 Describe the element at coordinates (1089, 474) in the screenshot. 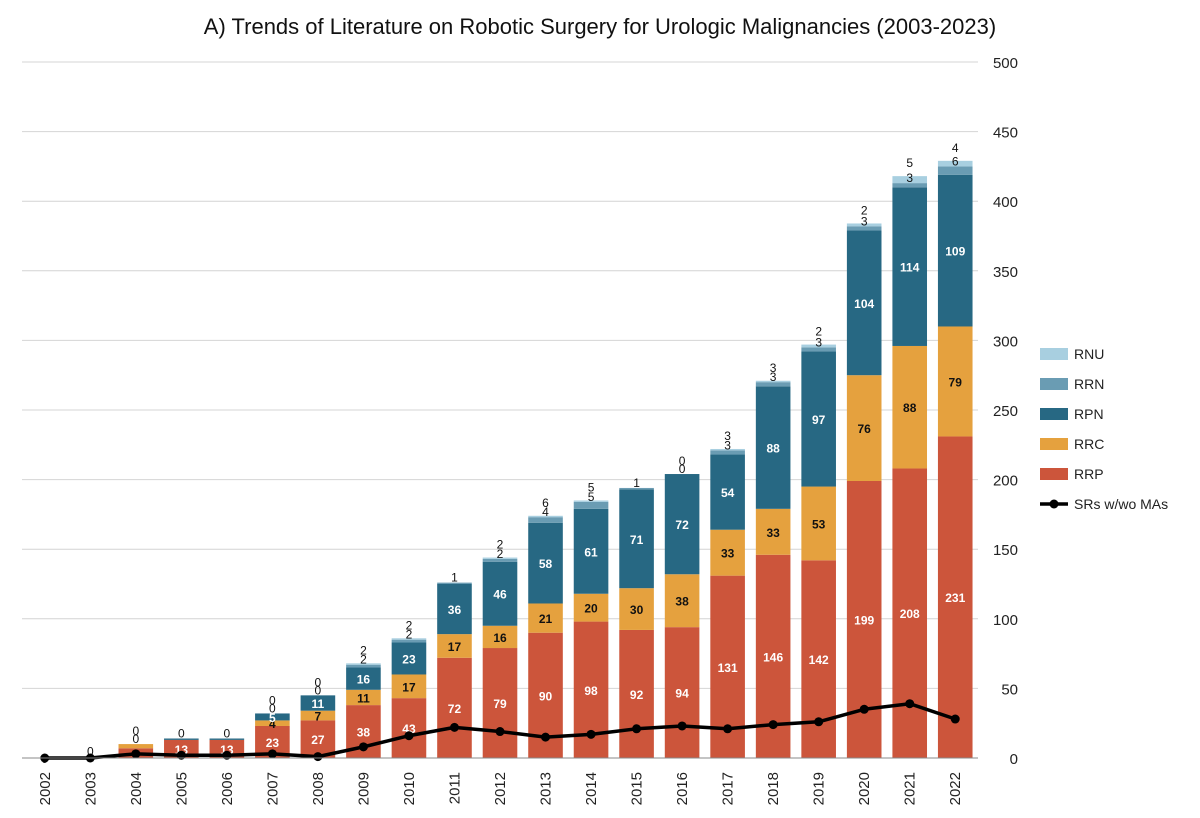

I see `legend-label-rrp: RRP` at that location.